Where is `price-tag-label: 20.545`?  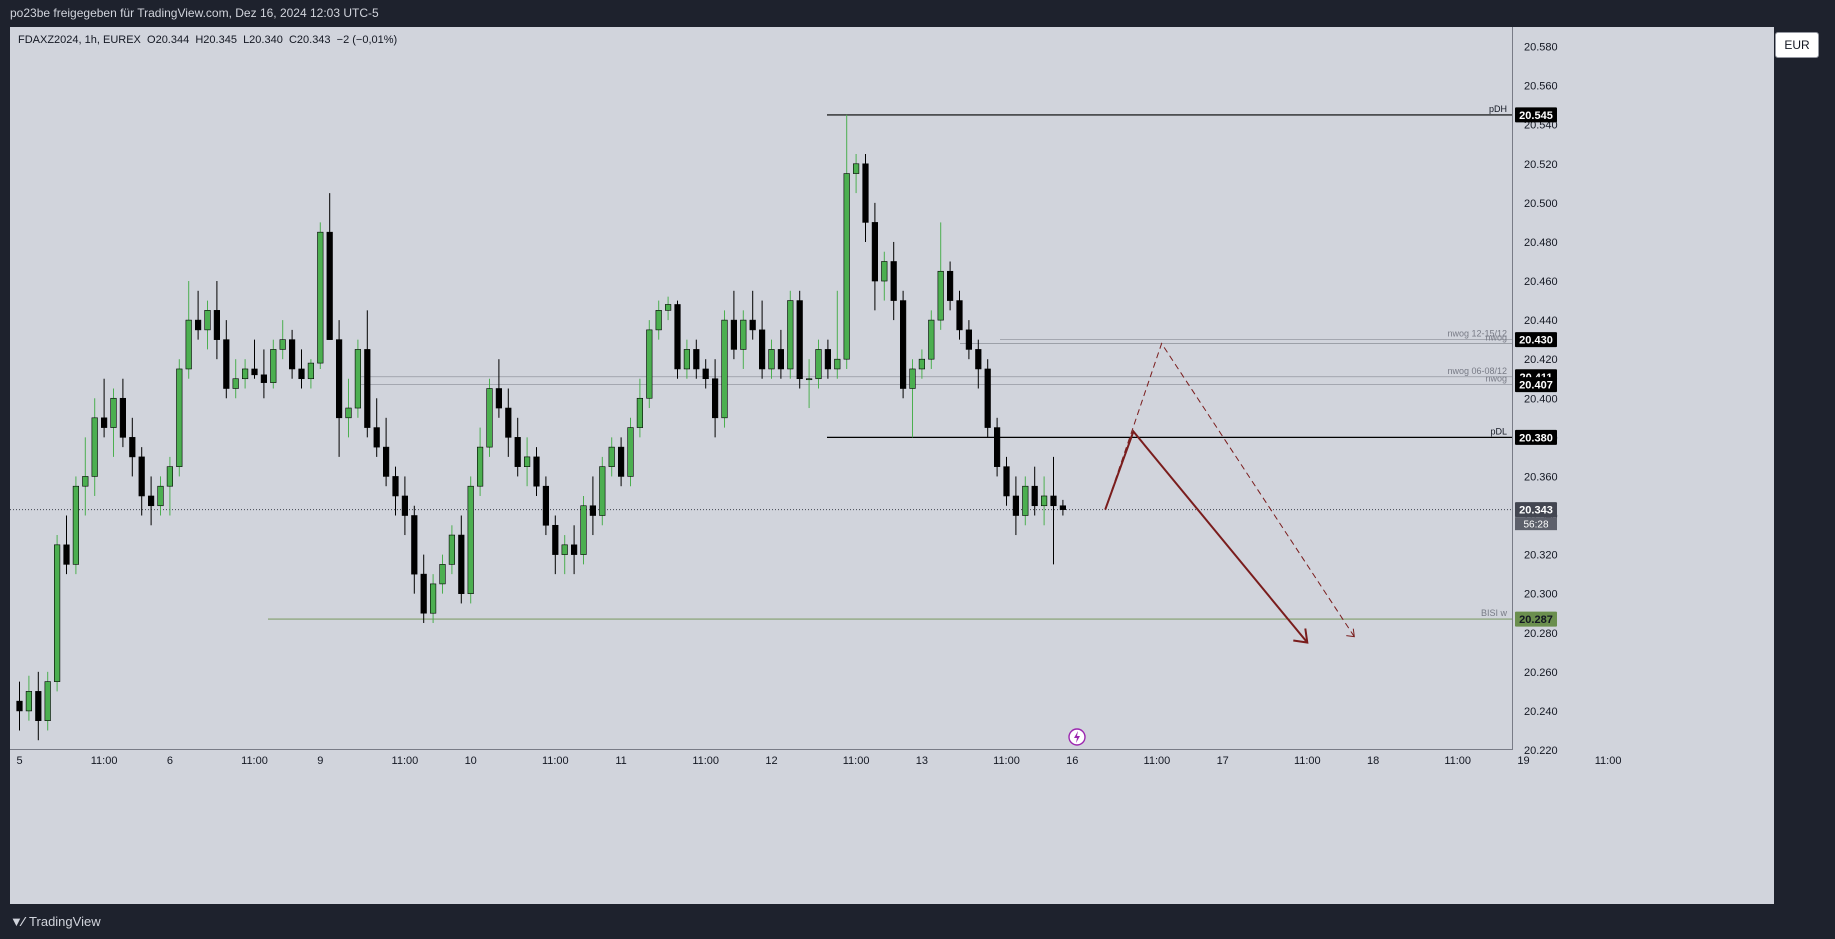
price-tag-label: 20.545 is located at coordinates (1536, 116).